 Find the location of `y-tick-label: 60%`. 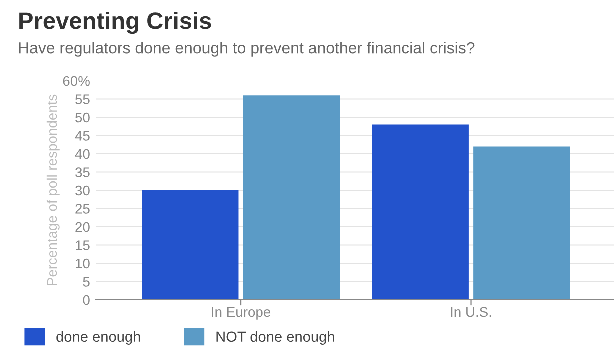

y-tick-label: 60% is located at coordinates (76, 81).